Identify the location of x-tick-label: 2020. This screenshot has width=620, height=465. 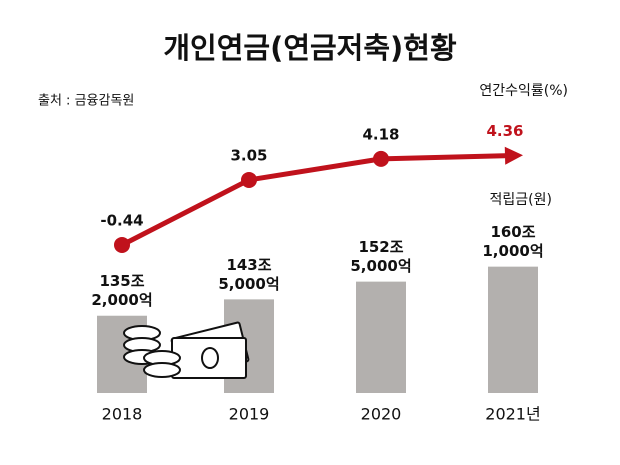
(381, 414).